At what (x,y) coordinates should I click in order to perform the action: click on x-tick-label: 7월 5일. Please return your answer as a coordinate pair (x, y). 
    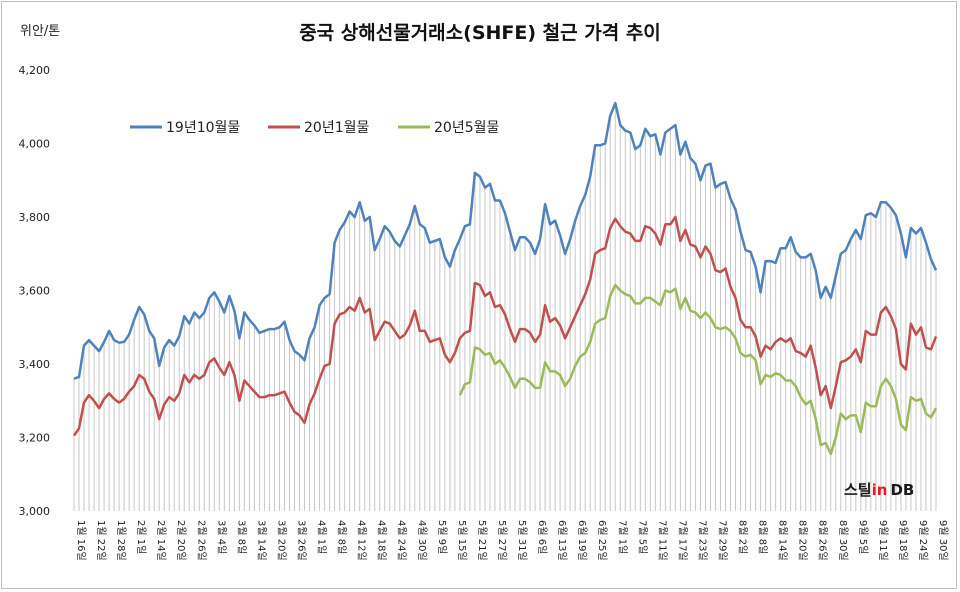
    Looking at the image, I should click on (642, 537).